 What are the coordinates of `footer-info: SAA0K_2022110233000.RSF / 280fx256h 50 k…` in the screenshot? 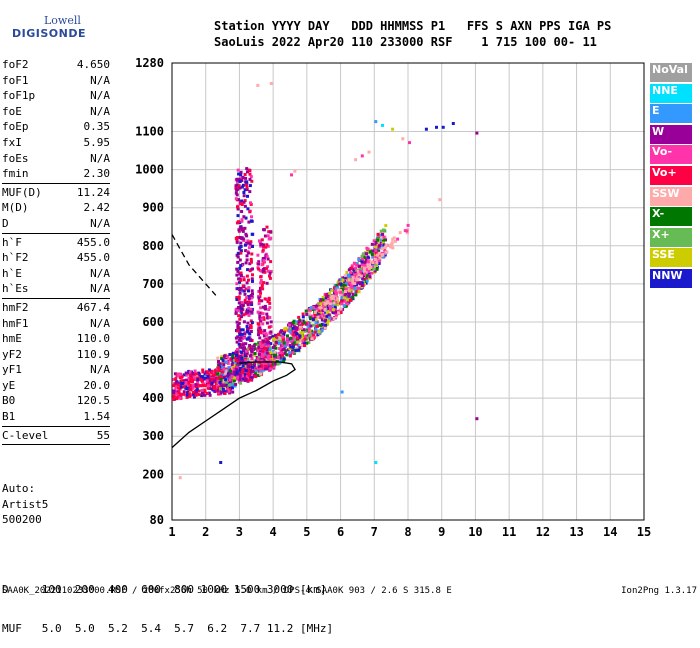 It's located at (227, 591).